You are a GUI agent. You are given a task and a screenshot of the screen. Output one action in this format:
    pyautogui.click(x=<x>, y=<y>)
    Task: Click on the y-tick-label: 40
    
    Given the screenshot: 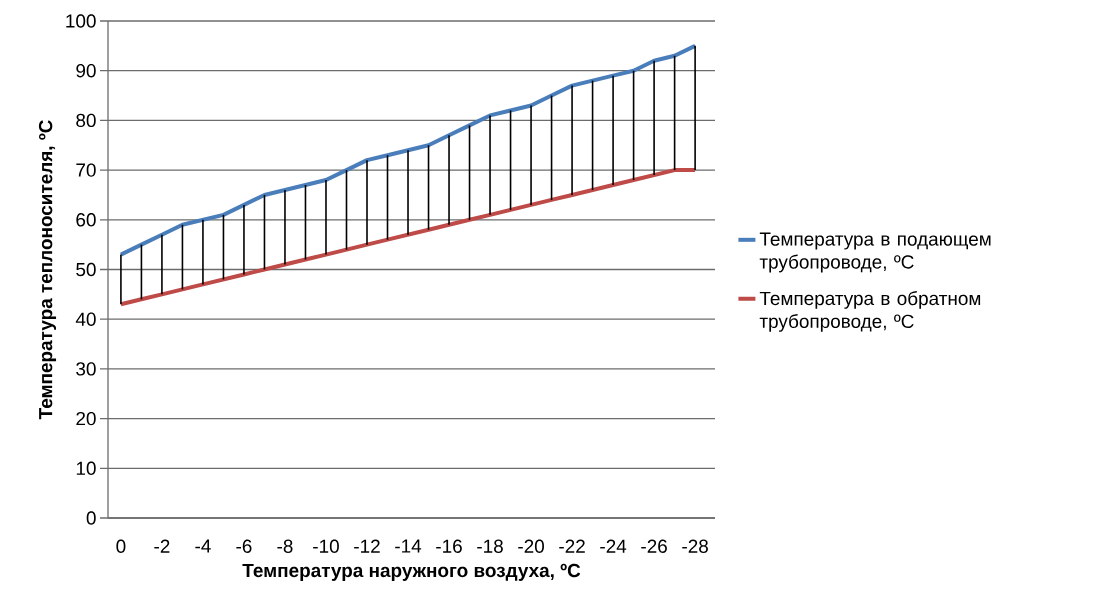 What is the action you would take?
    pyautogui.click(x=85, y=319)
    